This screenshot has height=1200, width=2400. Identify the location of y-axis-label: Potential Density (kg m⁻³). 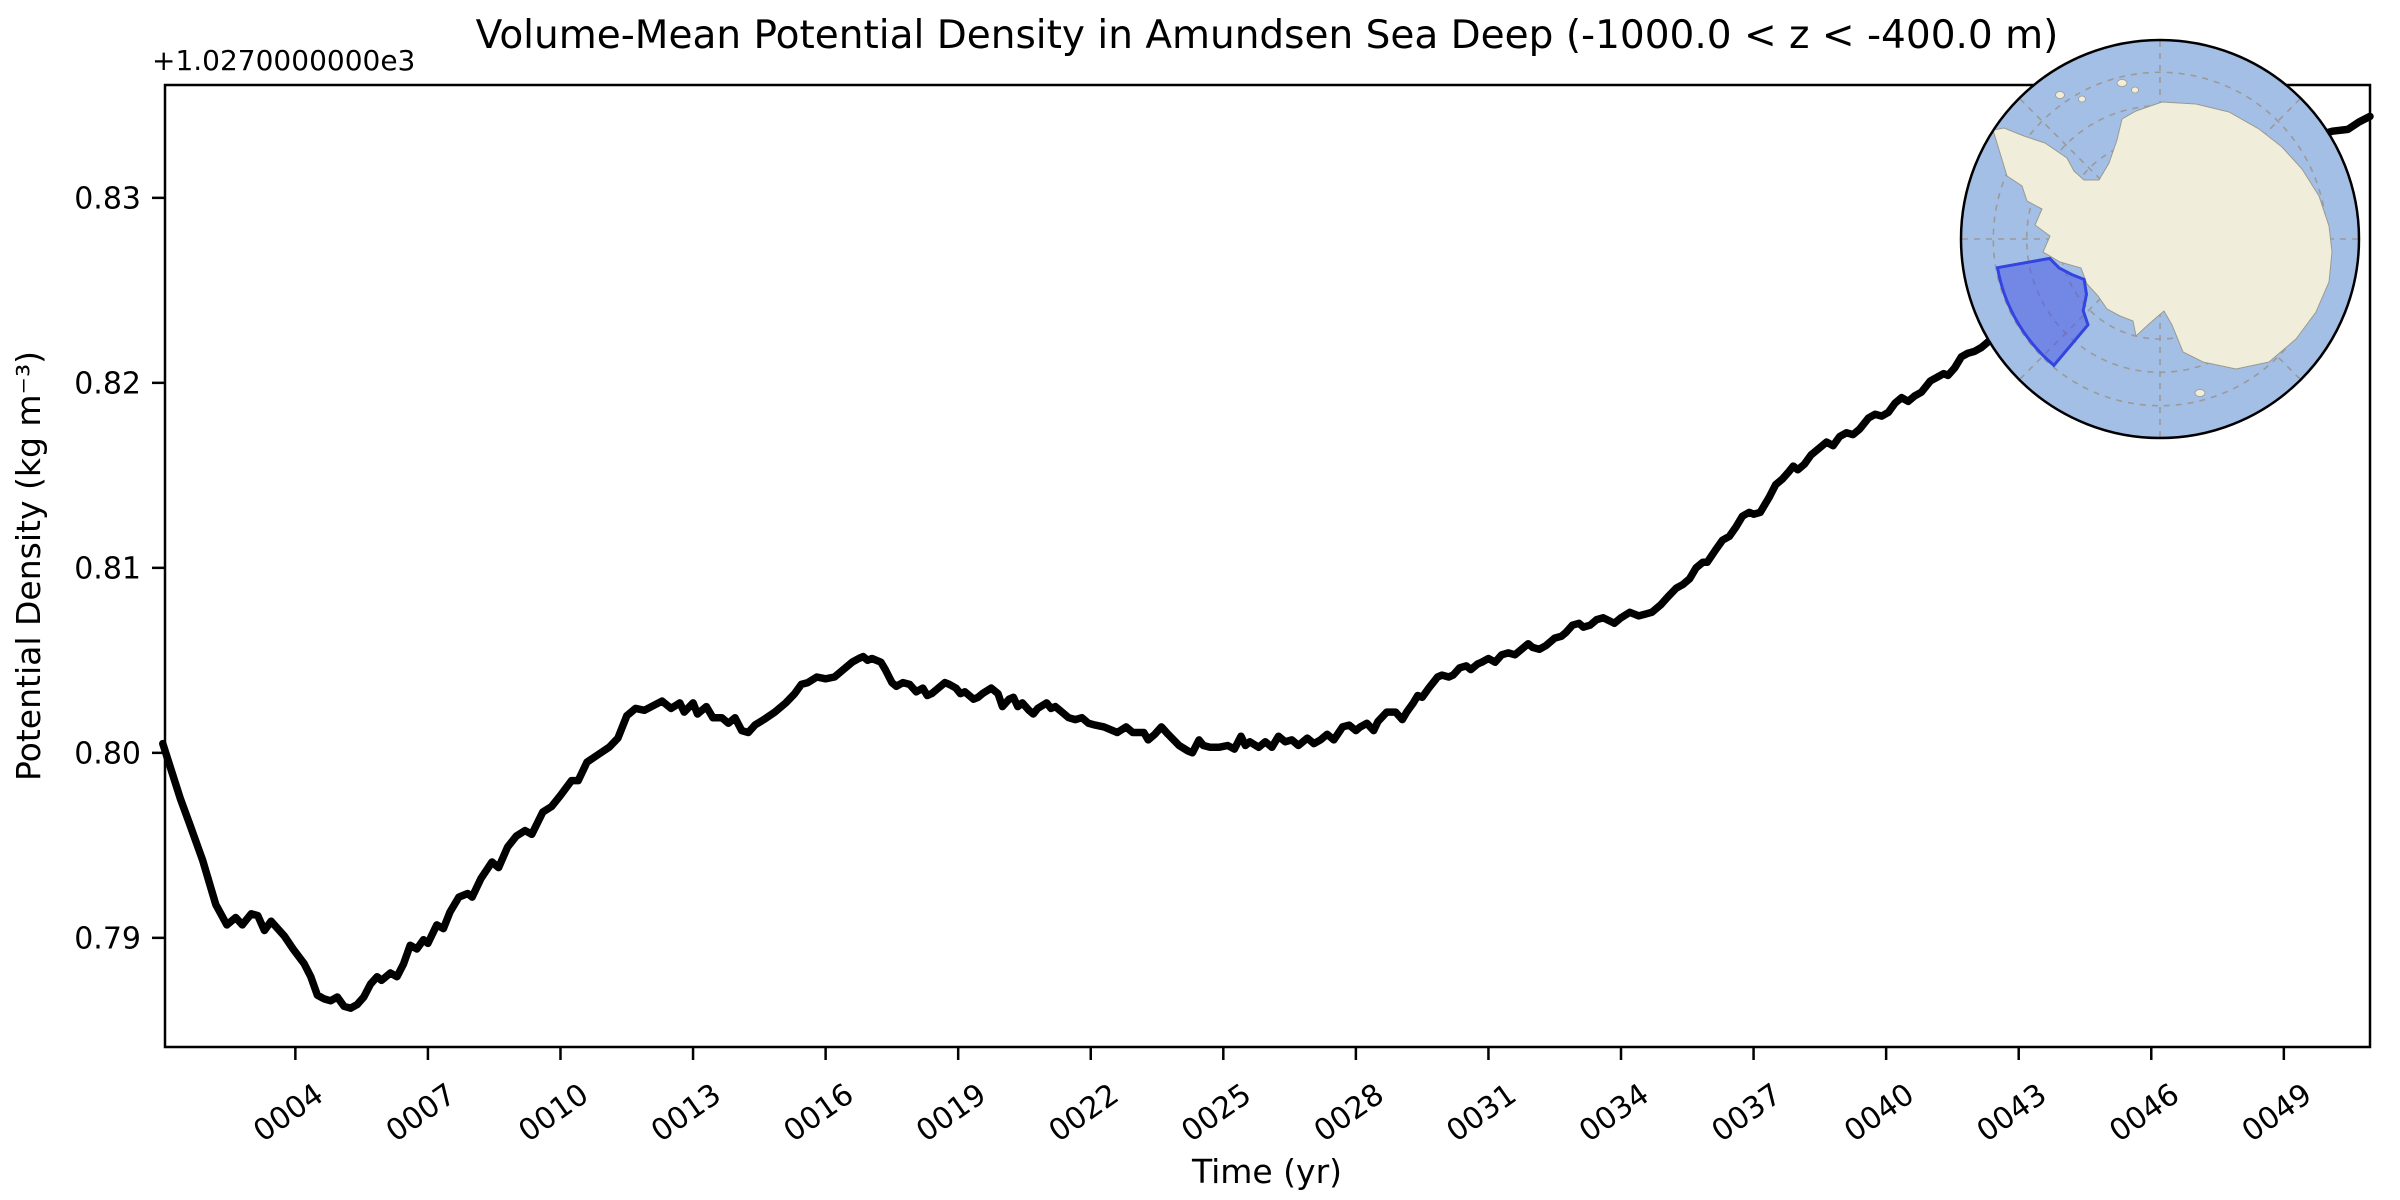
(28, 566).